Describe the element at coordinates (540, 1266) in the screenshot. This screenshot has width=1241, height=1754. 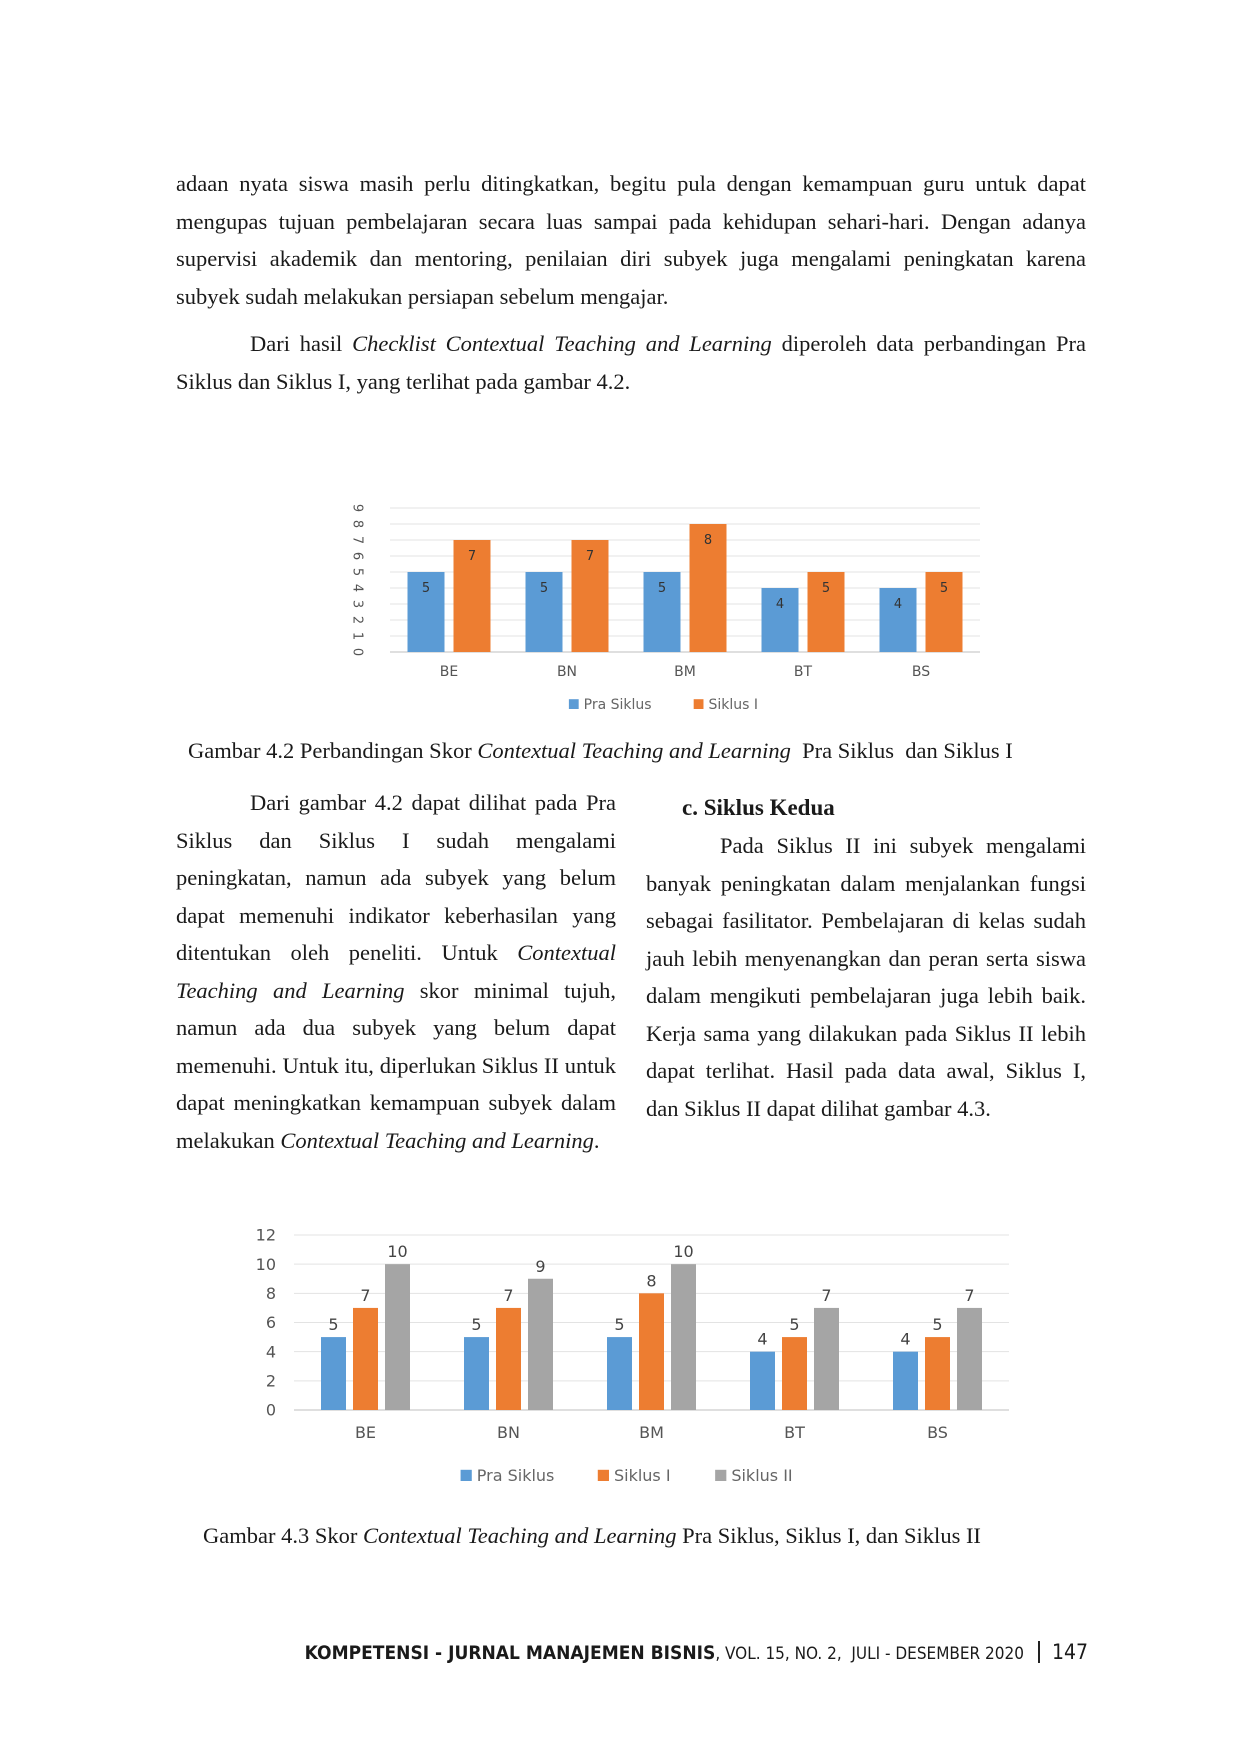
I see `data-label: 9` at that location.